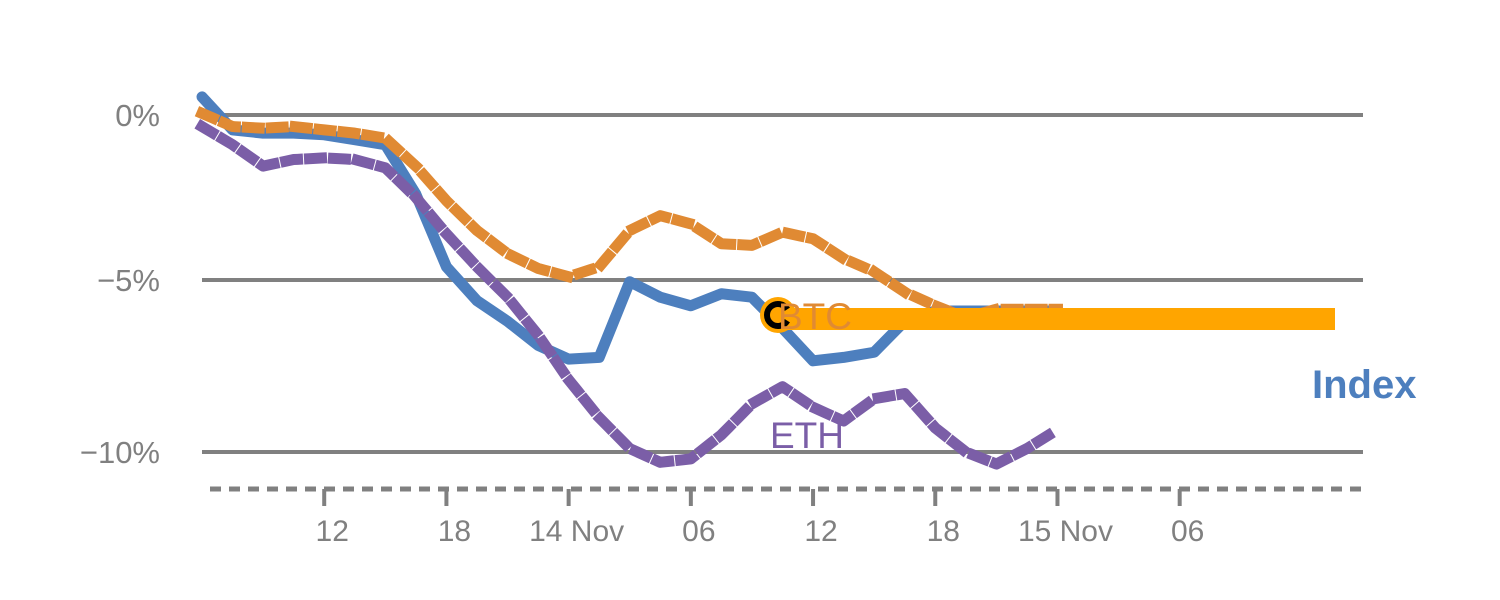  I want to click on btc-current-point-group, so click(778, 315).